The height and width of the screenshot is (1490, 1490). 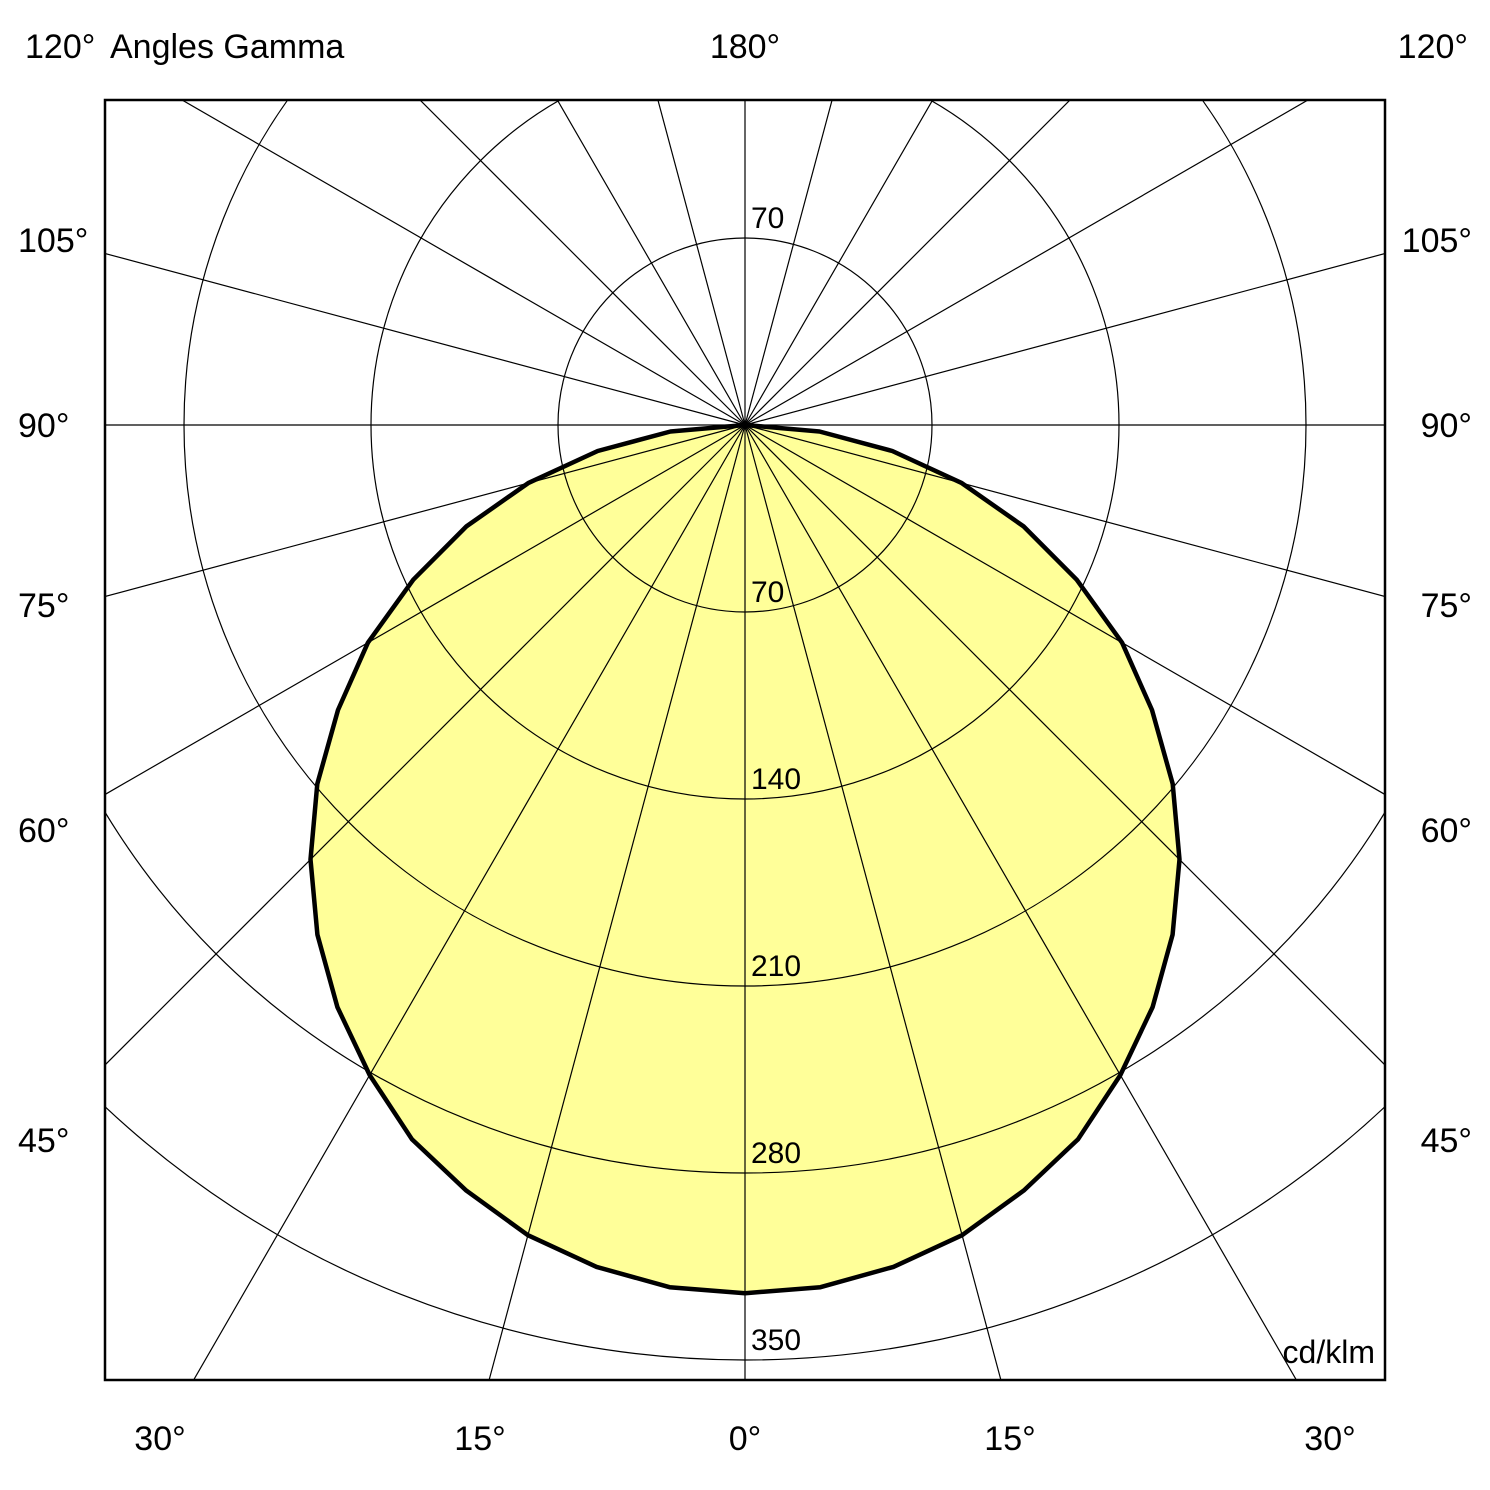 I want to click on gamma-label-right: 105°, so click(x=1437, y=241).